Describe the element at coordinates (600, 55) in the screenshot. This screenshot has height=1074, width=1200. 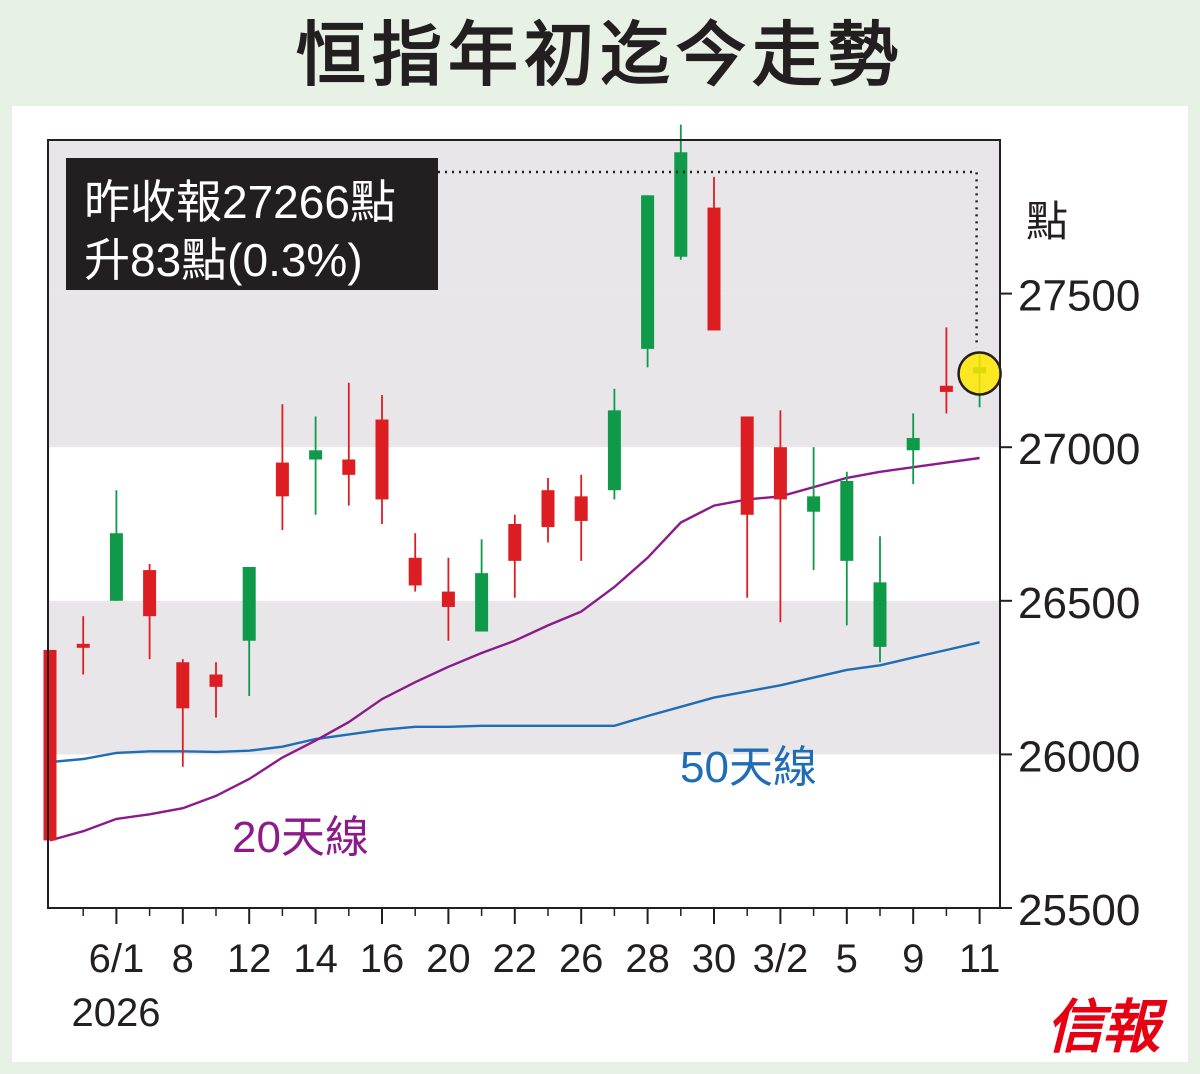
I see `chart-title: 恒指年初迄今走勢` at that location.